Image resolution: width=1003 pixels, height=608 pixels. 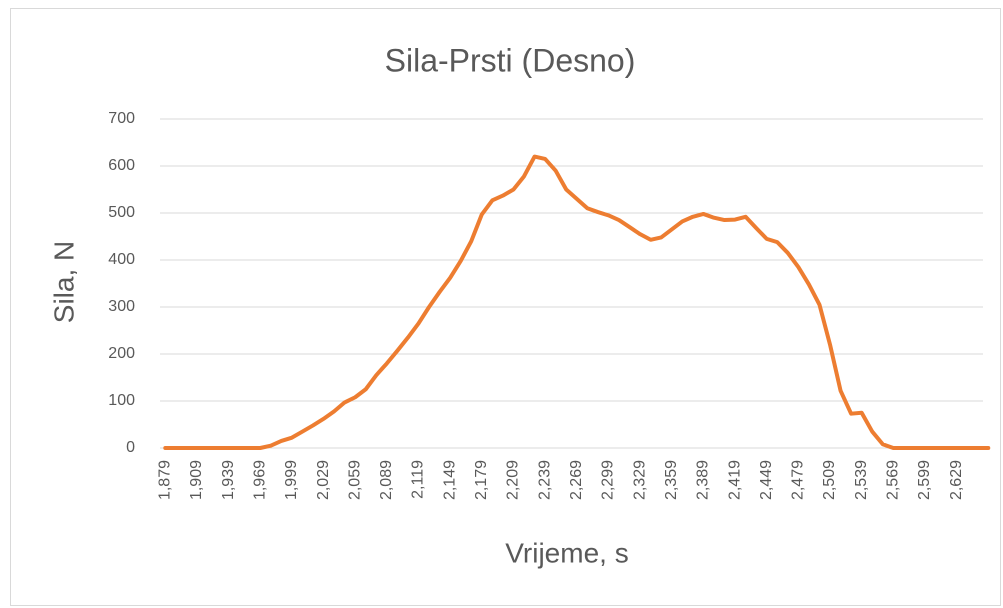 What do you see at coordinates (164, 480) in the screenshot?
I see `x-tick-label: 1,879` at bounding box center [164, 480].